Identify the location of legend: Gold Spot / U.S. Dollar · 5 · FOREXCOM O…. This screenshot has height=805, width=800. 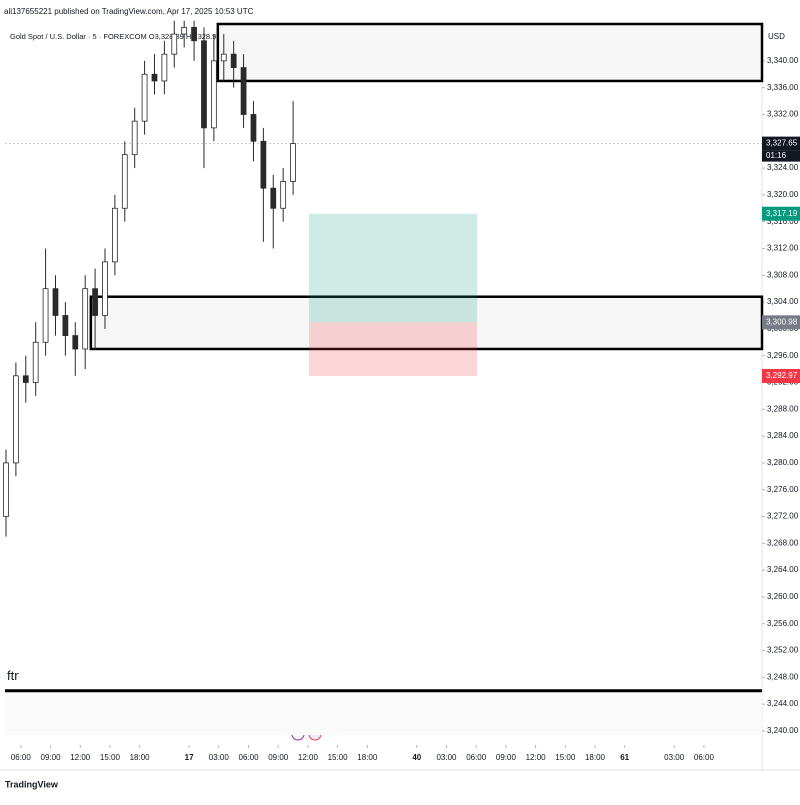
(178, 36).